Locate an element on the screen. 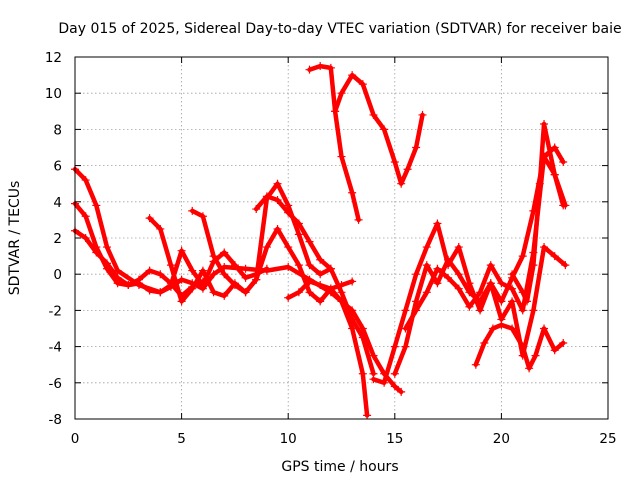 The width and height of the screenshot is (640, 480). y-tick-label: 6 is located at coordinates (57, 167).